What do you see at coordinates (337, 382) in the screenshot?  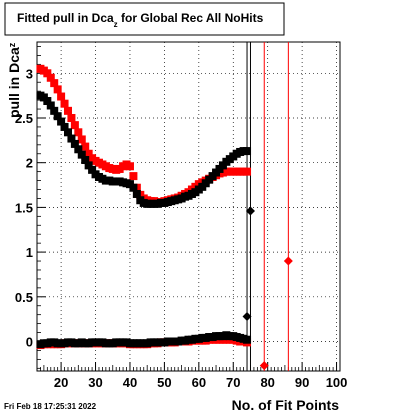 I see `x-tick-label: 100` at bounding box center [337, 382].